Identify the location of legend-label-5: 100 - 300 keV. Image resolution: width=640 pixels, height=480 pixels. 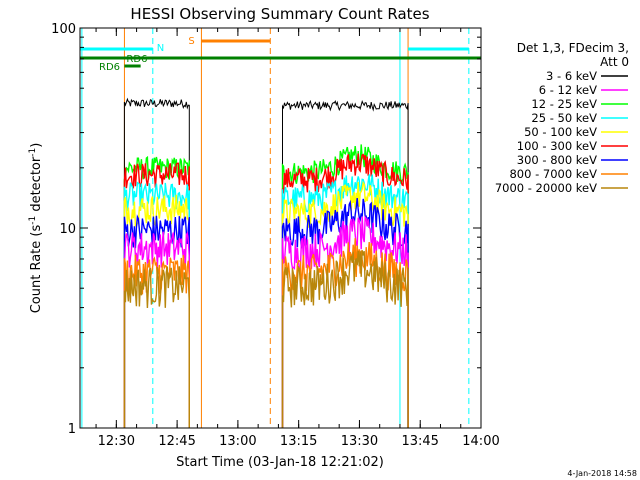
(557, 146).